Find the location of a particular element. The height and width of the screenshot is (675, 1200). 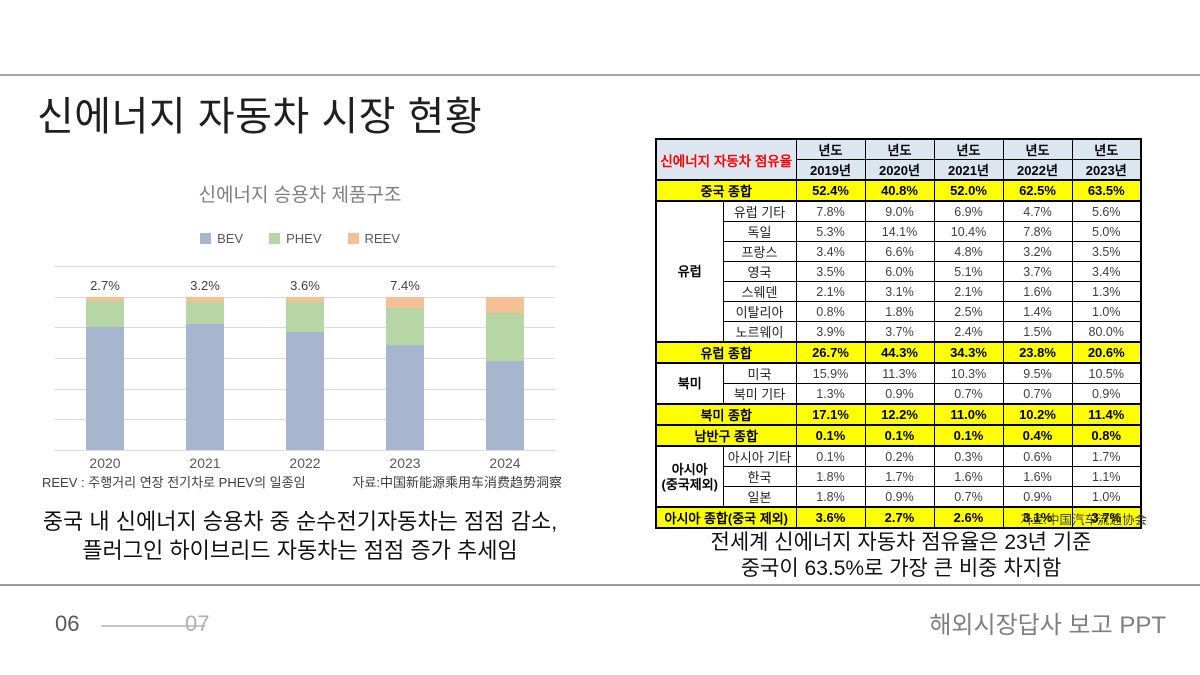

table-row-label: 이탈리아 is located at coordinates (759, 311).